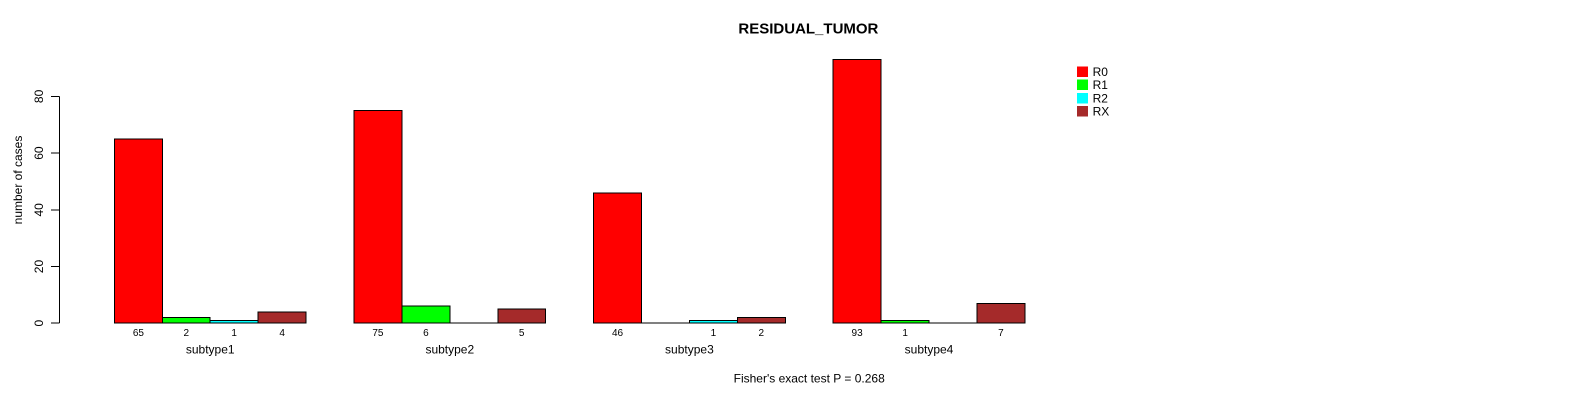 This screenshot has width=1590, height=400. I want to click on svg-text: 80, so click(39, 96).